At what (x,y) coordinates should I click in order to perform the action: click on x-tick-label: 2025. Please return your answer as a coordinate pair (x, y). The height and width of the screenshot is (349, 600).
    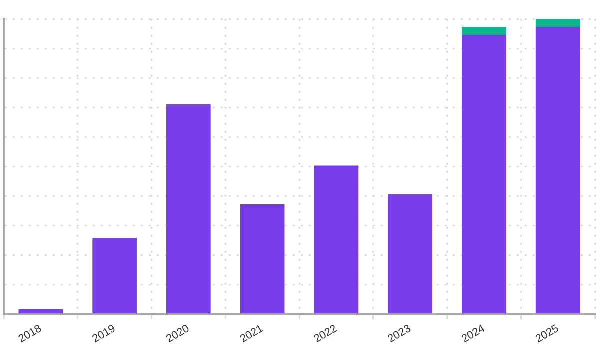
    Looking at the image, I should click on (548, 334).